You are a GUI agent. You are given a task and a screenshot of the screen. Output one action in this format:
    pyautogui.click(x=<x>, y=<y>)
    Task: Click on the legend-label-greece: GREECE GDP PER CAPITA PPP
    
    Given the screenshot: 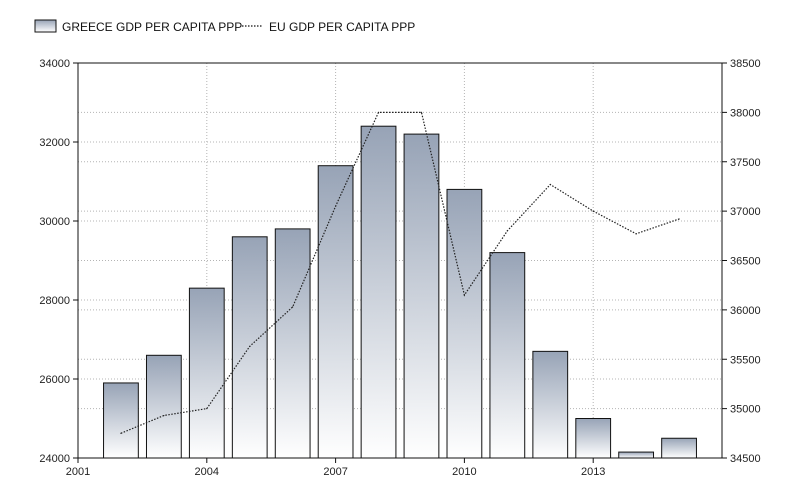 What is the action you would take?
    pyautogui.click(x=152, y=27)
    